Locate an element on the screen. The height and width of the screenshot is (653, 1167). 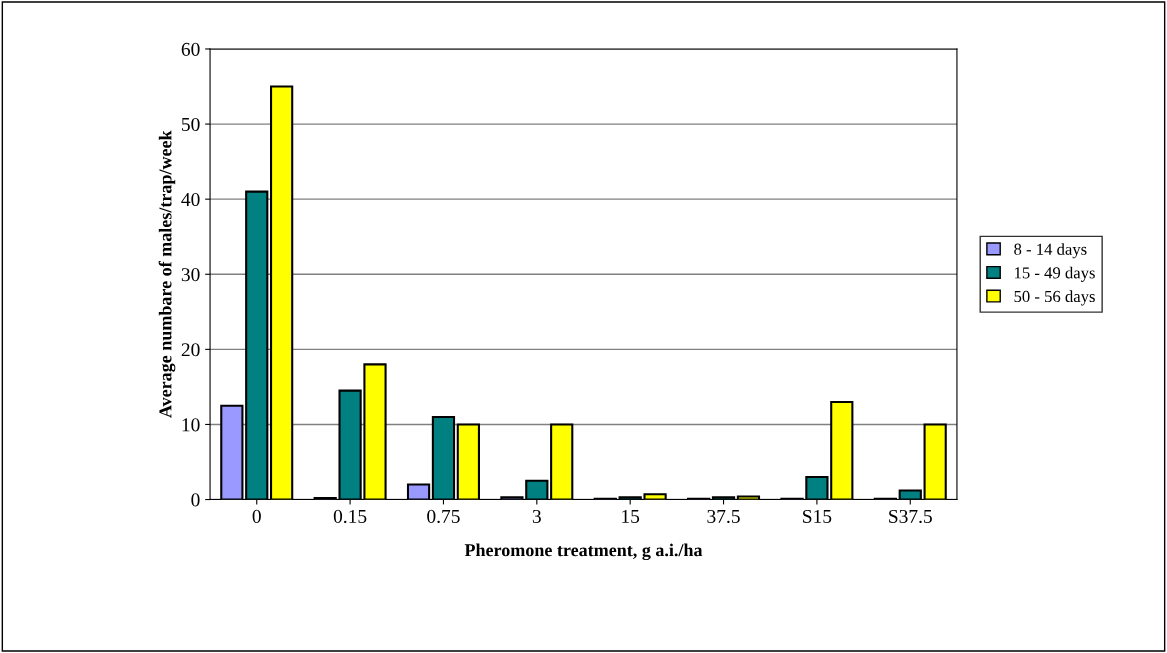
y-tick-label: 30 is located at coordinates (190, 275).